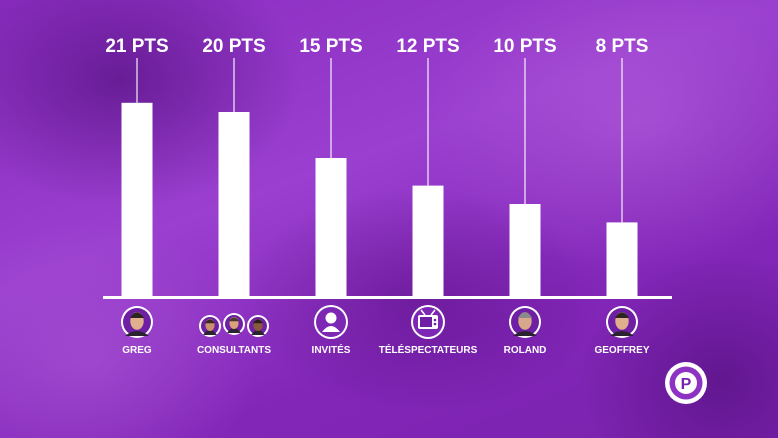  Describe the element at coordinates (234, 325) in the screenshot. I see `group-avatar-icon` at that location.